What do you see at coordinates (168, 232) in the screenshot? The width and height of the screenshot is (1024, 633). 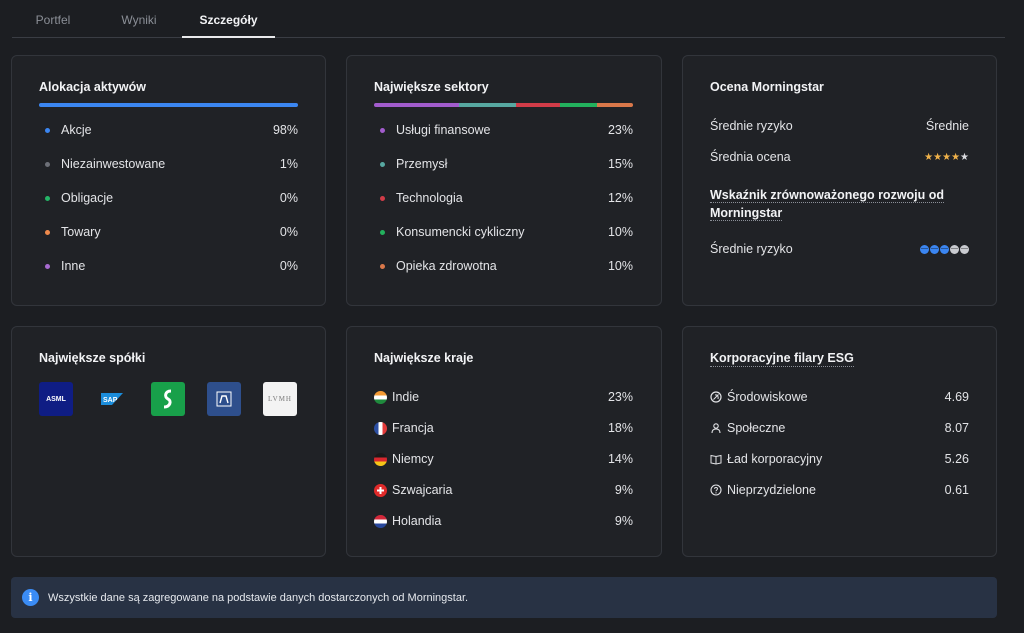 I see `list-item: Towary 0%` at bounding box center [168, 232].